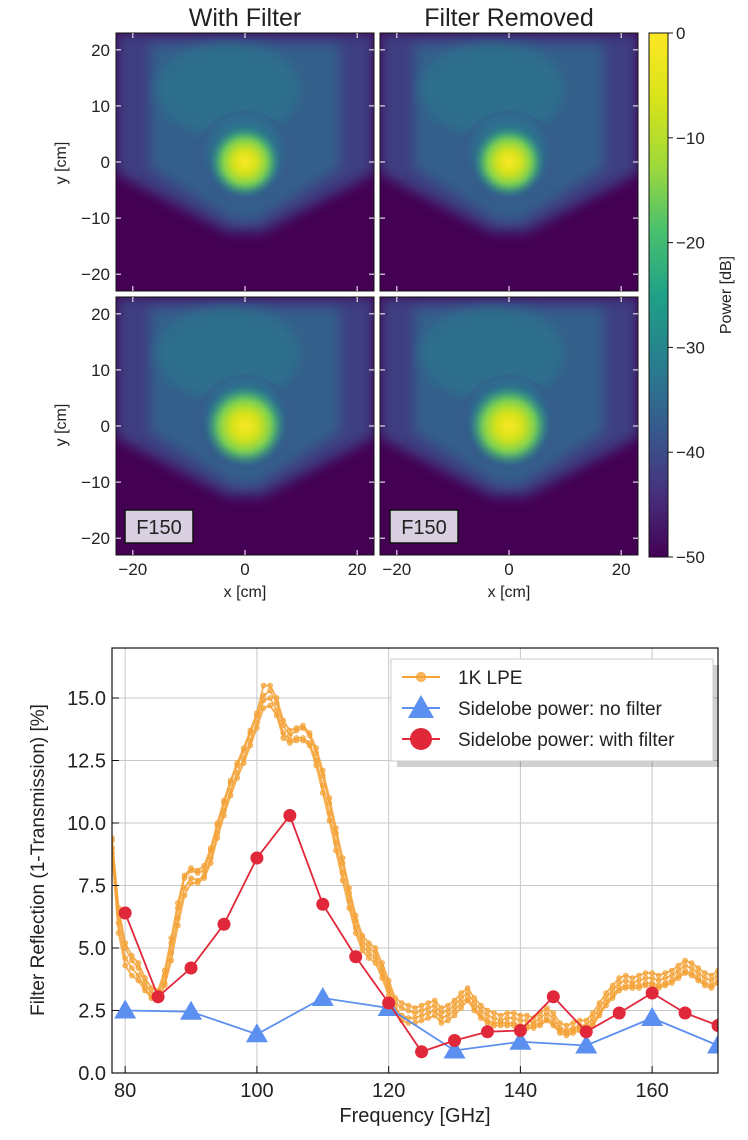  I want to click on heat-ytick-label: −10, so click(95, 218).